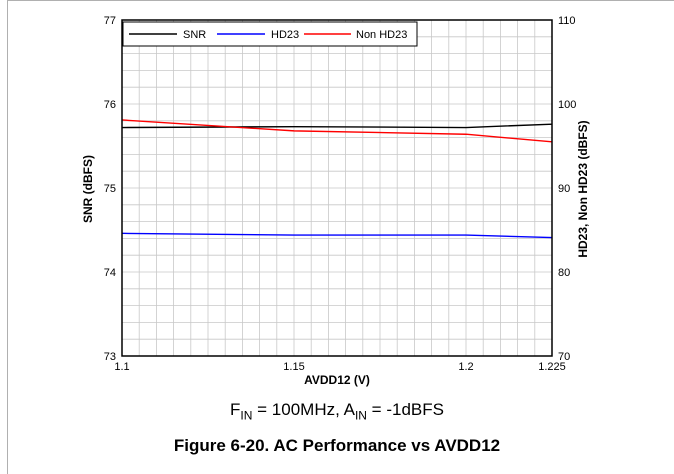  I want to click on series-line-hd23, so click(337, 235).